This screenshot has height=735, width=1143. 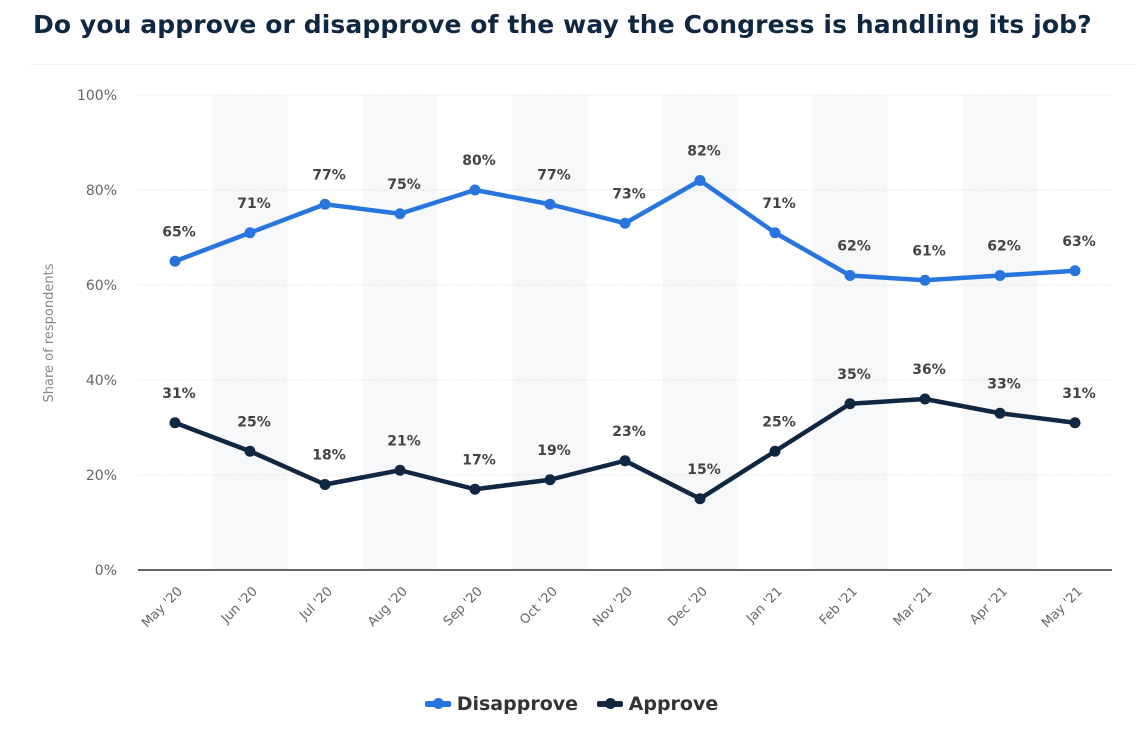 I want to click on x-tick-label: Jun '20, so click(x=239, y=605).